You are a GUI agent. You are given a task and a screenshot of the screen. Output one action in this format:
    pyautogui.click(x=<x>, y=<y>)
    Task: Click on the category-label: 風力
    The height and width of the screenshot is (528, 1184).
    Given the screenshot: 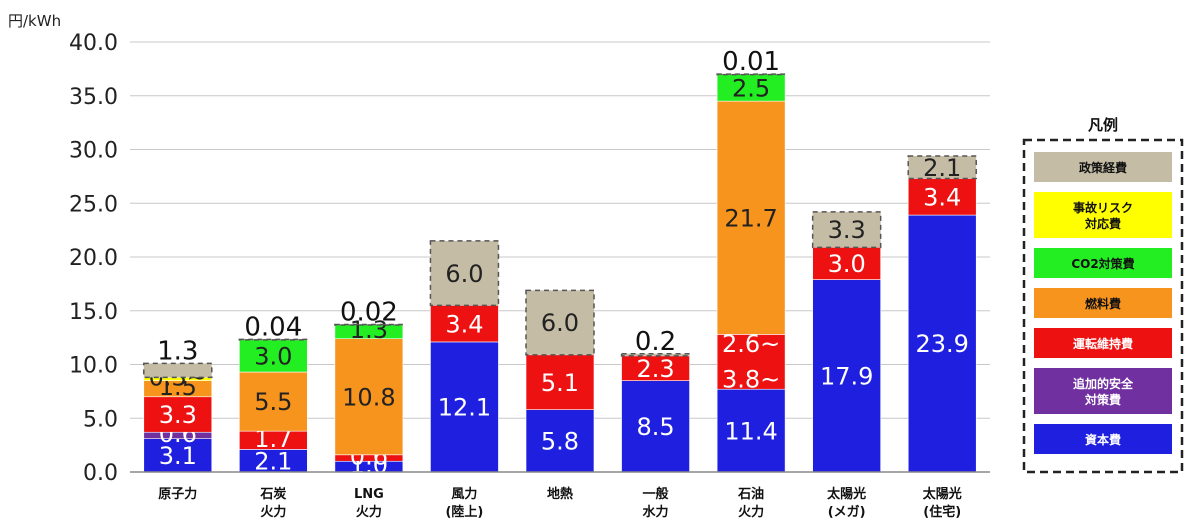 What is the action you would take?
    pyautogui.click(x=464, y=494)
    